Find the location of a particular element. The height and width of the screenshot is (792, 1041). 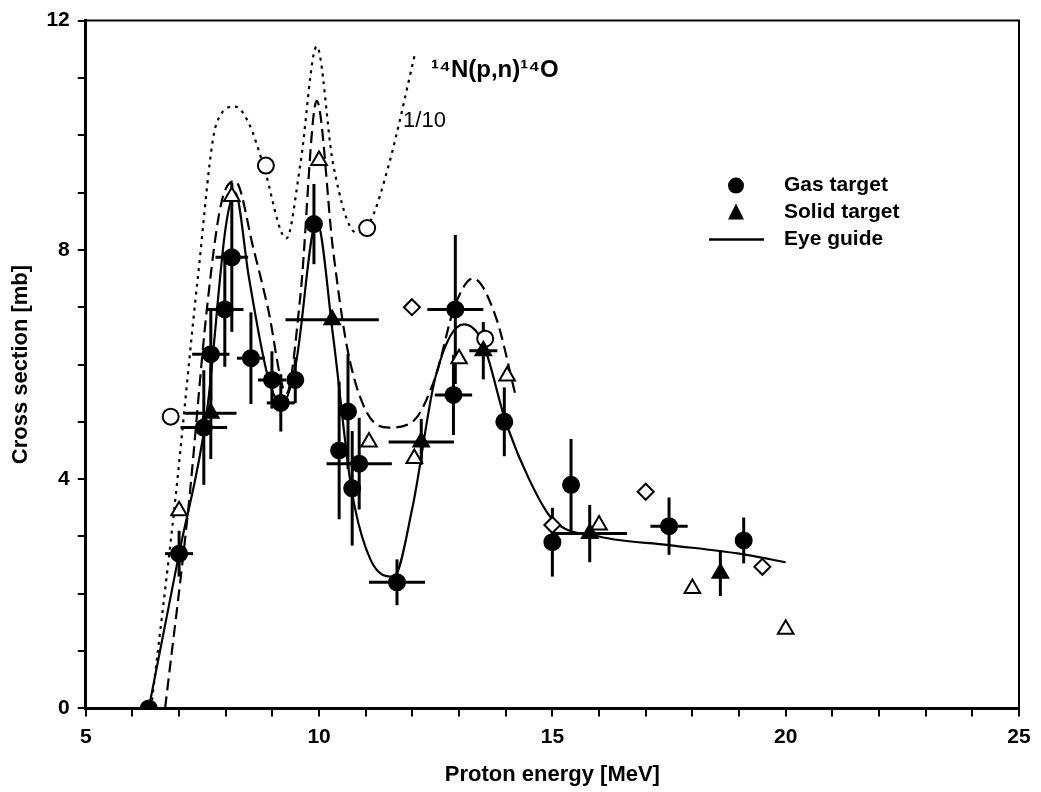

x-tick-label: 20 is located at coordinates (786, 735).